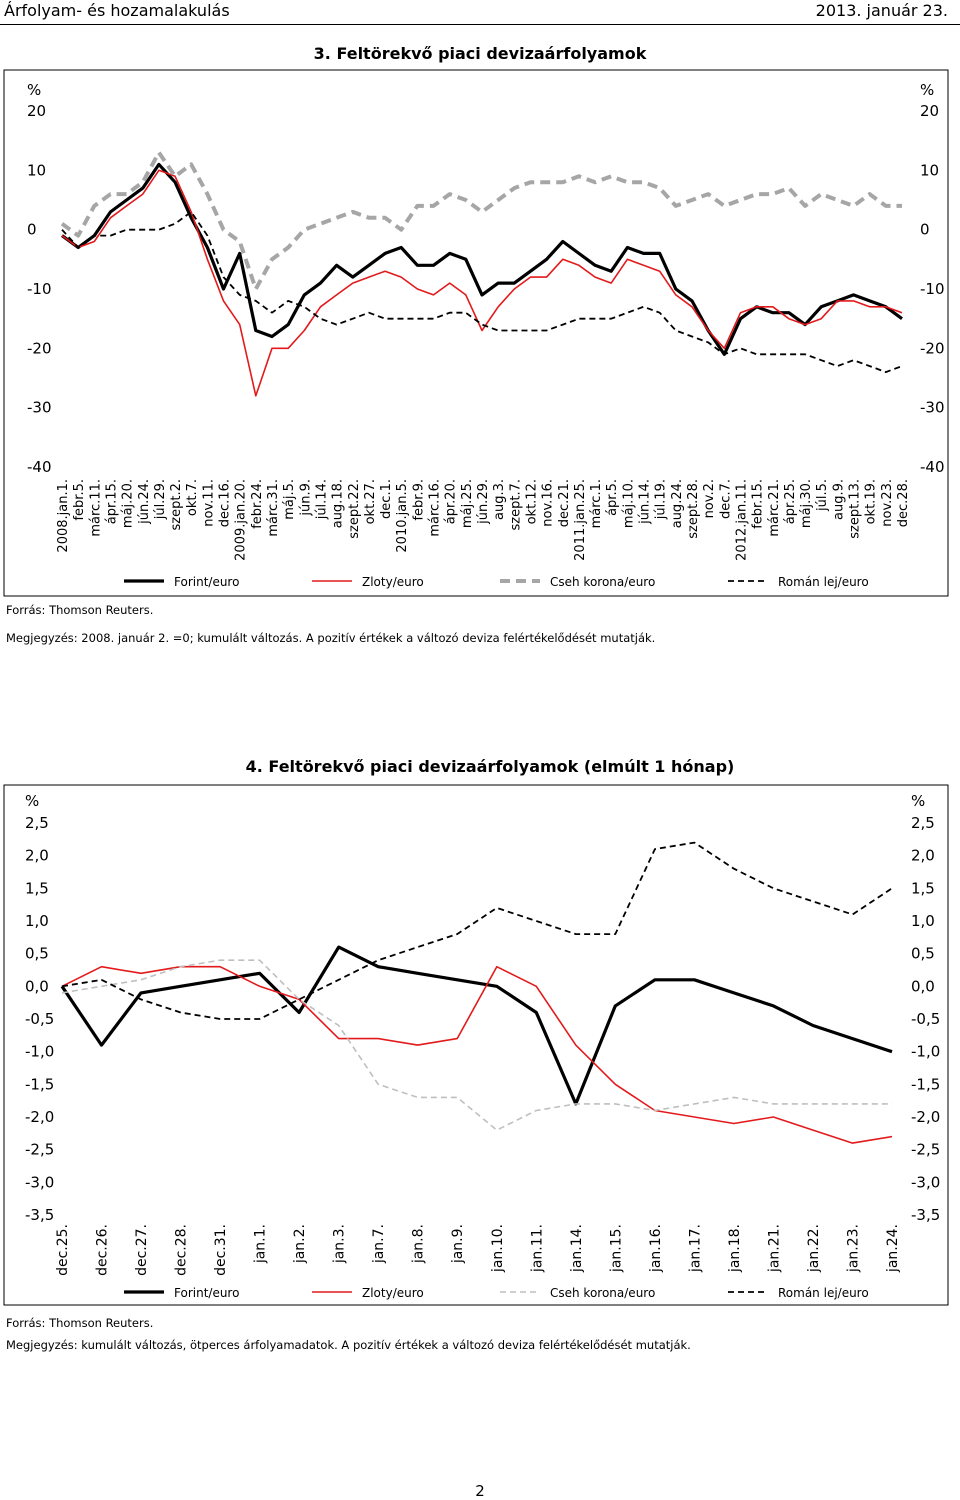 The width and height of the screenshot is (960, 1500). I want to click on chart4-xtick-label: dec.27., so click(142, 1250).